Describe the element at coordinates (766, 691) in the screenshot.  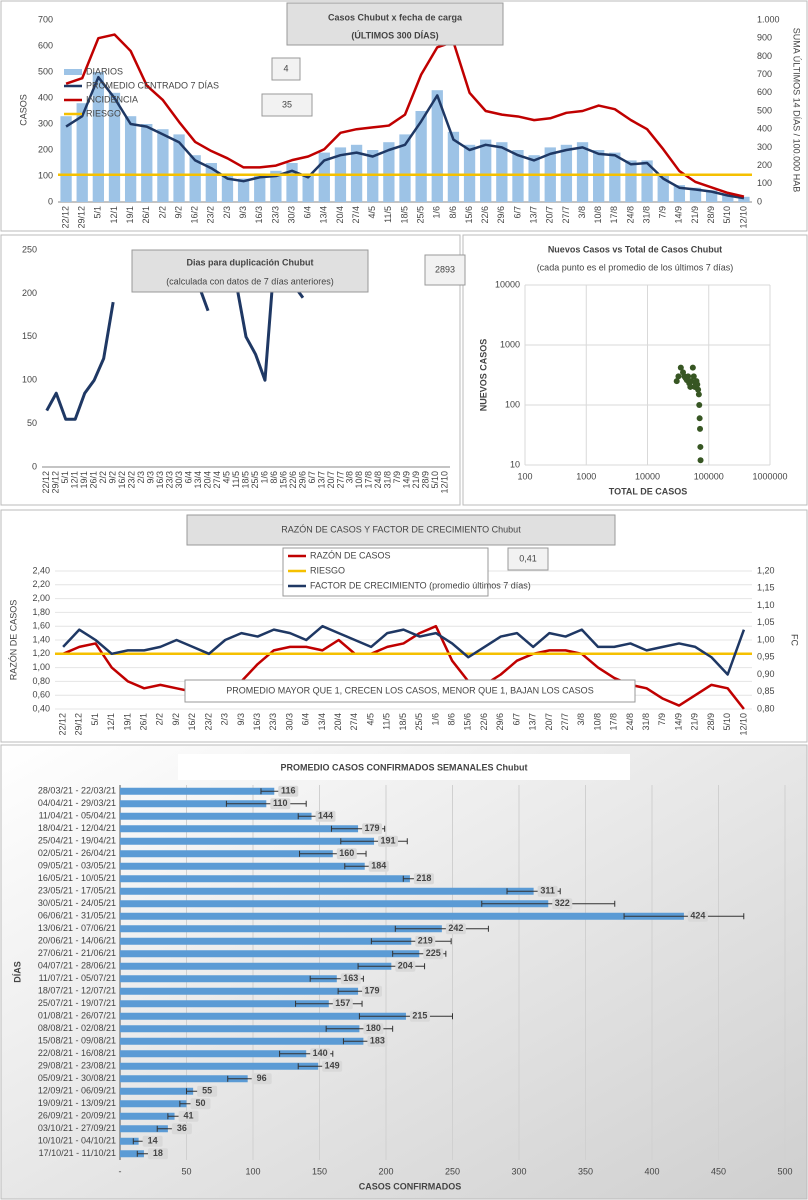
I see `tick-label: 0,85` at that location.